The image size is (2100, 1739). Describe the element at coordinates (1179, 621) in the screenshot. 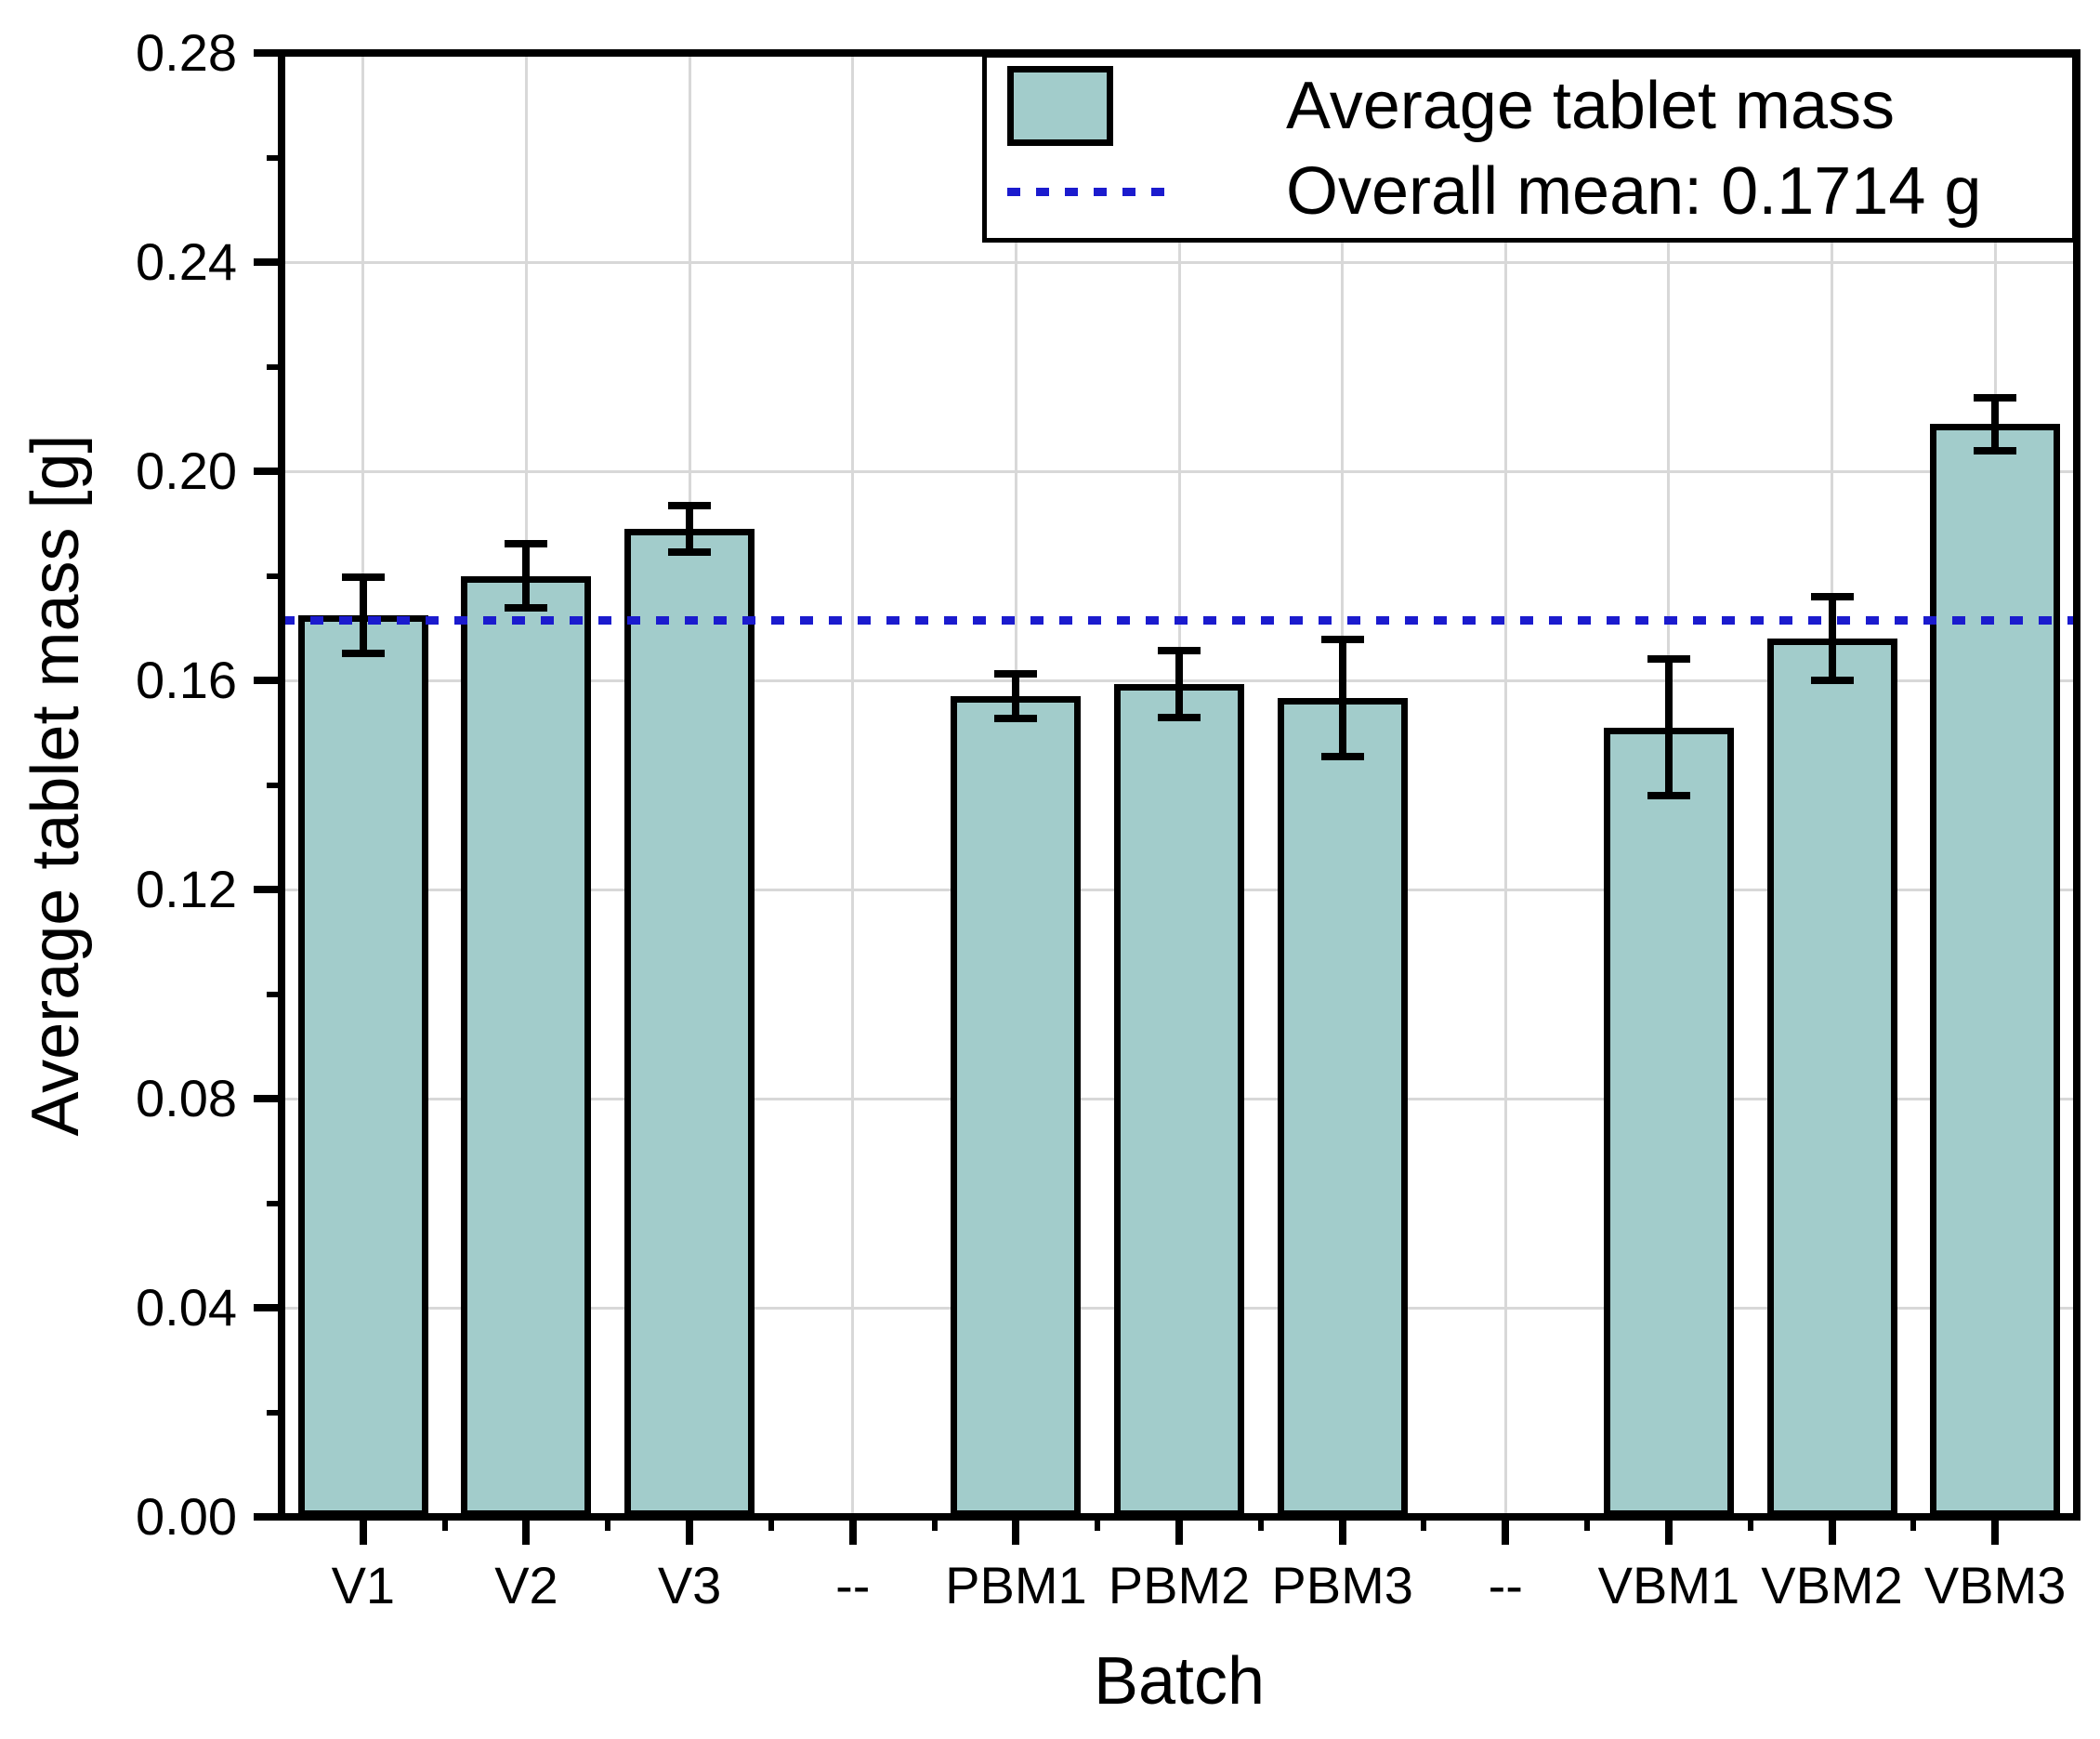

I see `overall-mean-line` at that location.